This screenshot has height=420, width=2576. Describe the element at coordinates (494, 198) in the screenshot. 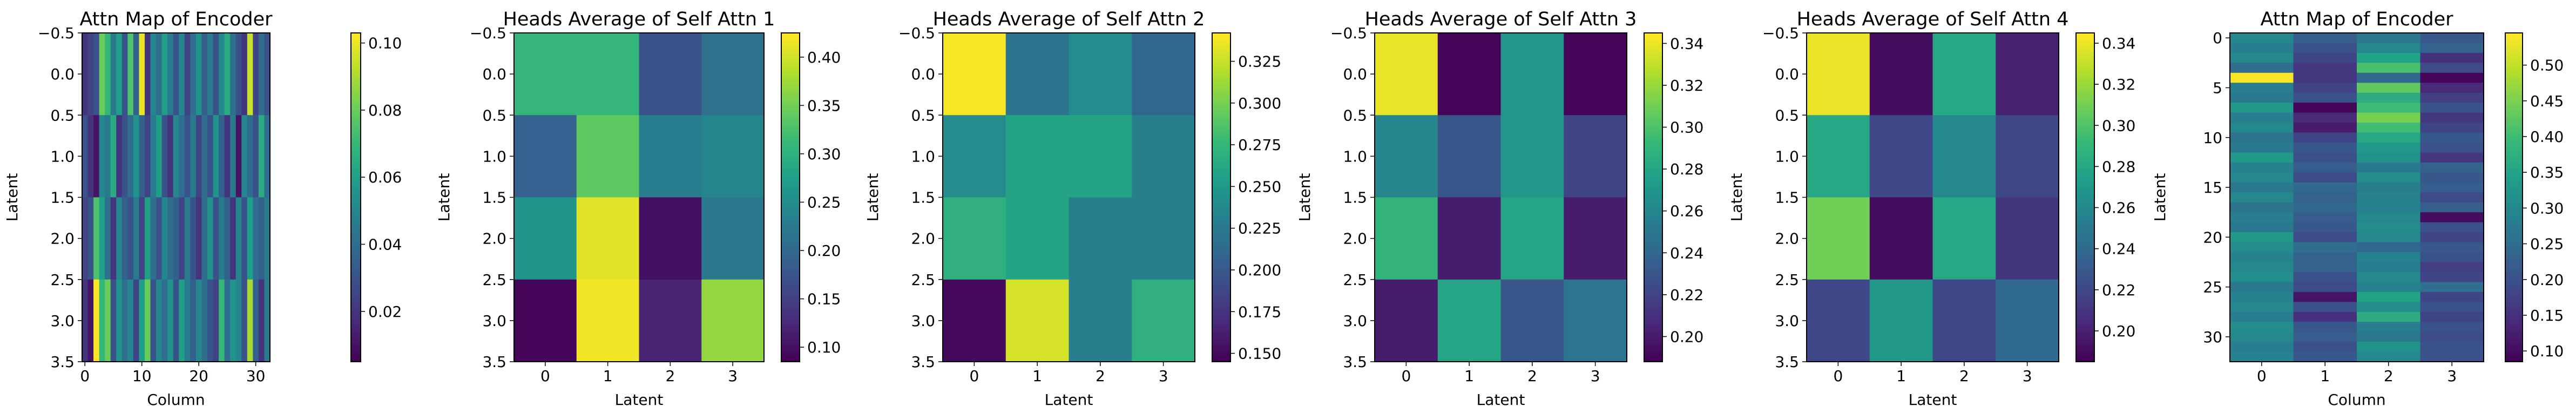

I see `y-tick-label: 1.5` at that location.